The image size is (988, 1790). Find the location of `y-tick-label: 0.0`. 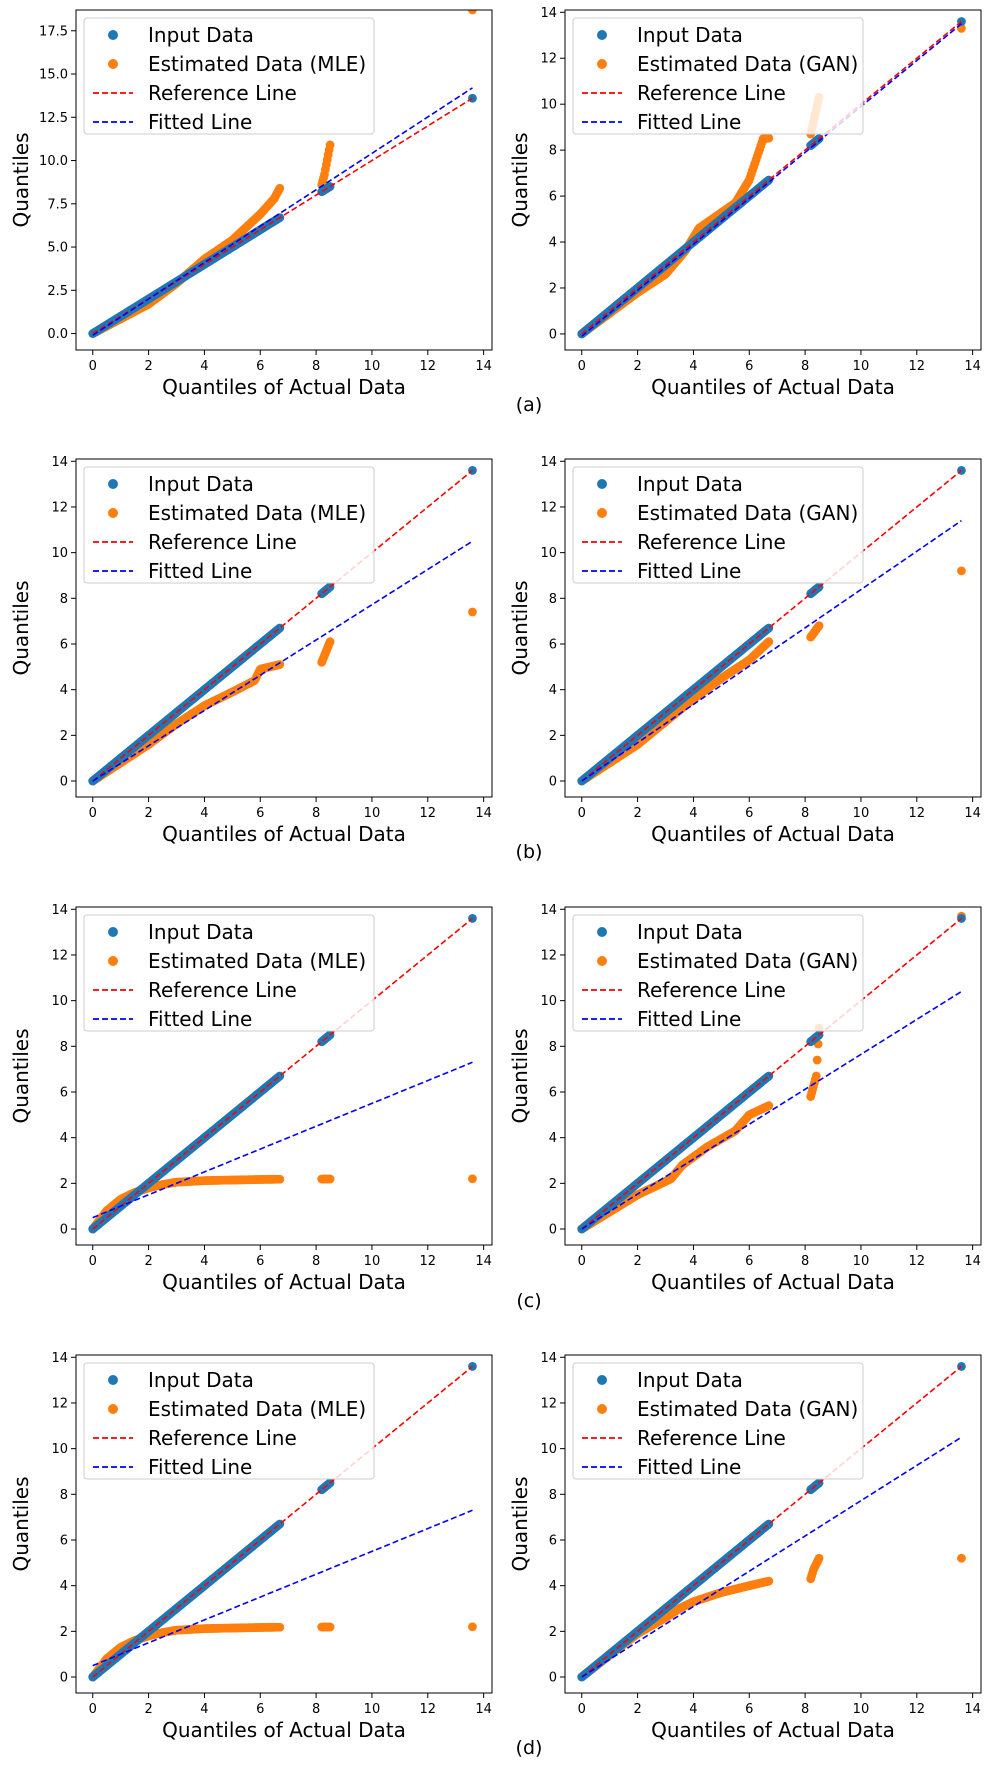

y-tick-label: 0.0 is located at coordinates (57, 334).